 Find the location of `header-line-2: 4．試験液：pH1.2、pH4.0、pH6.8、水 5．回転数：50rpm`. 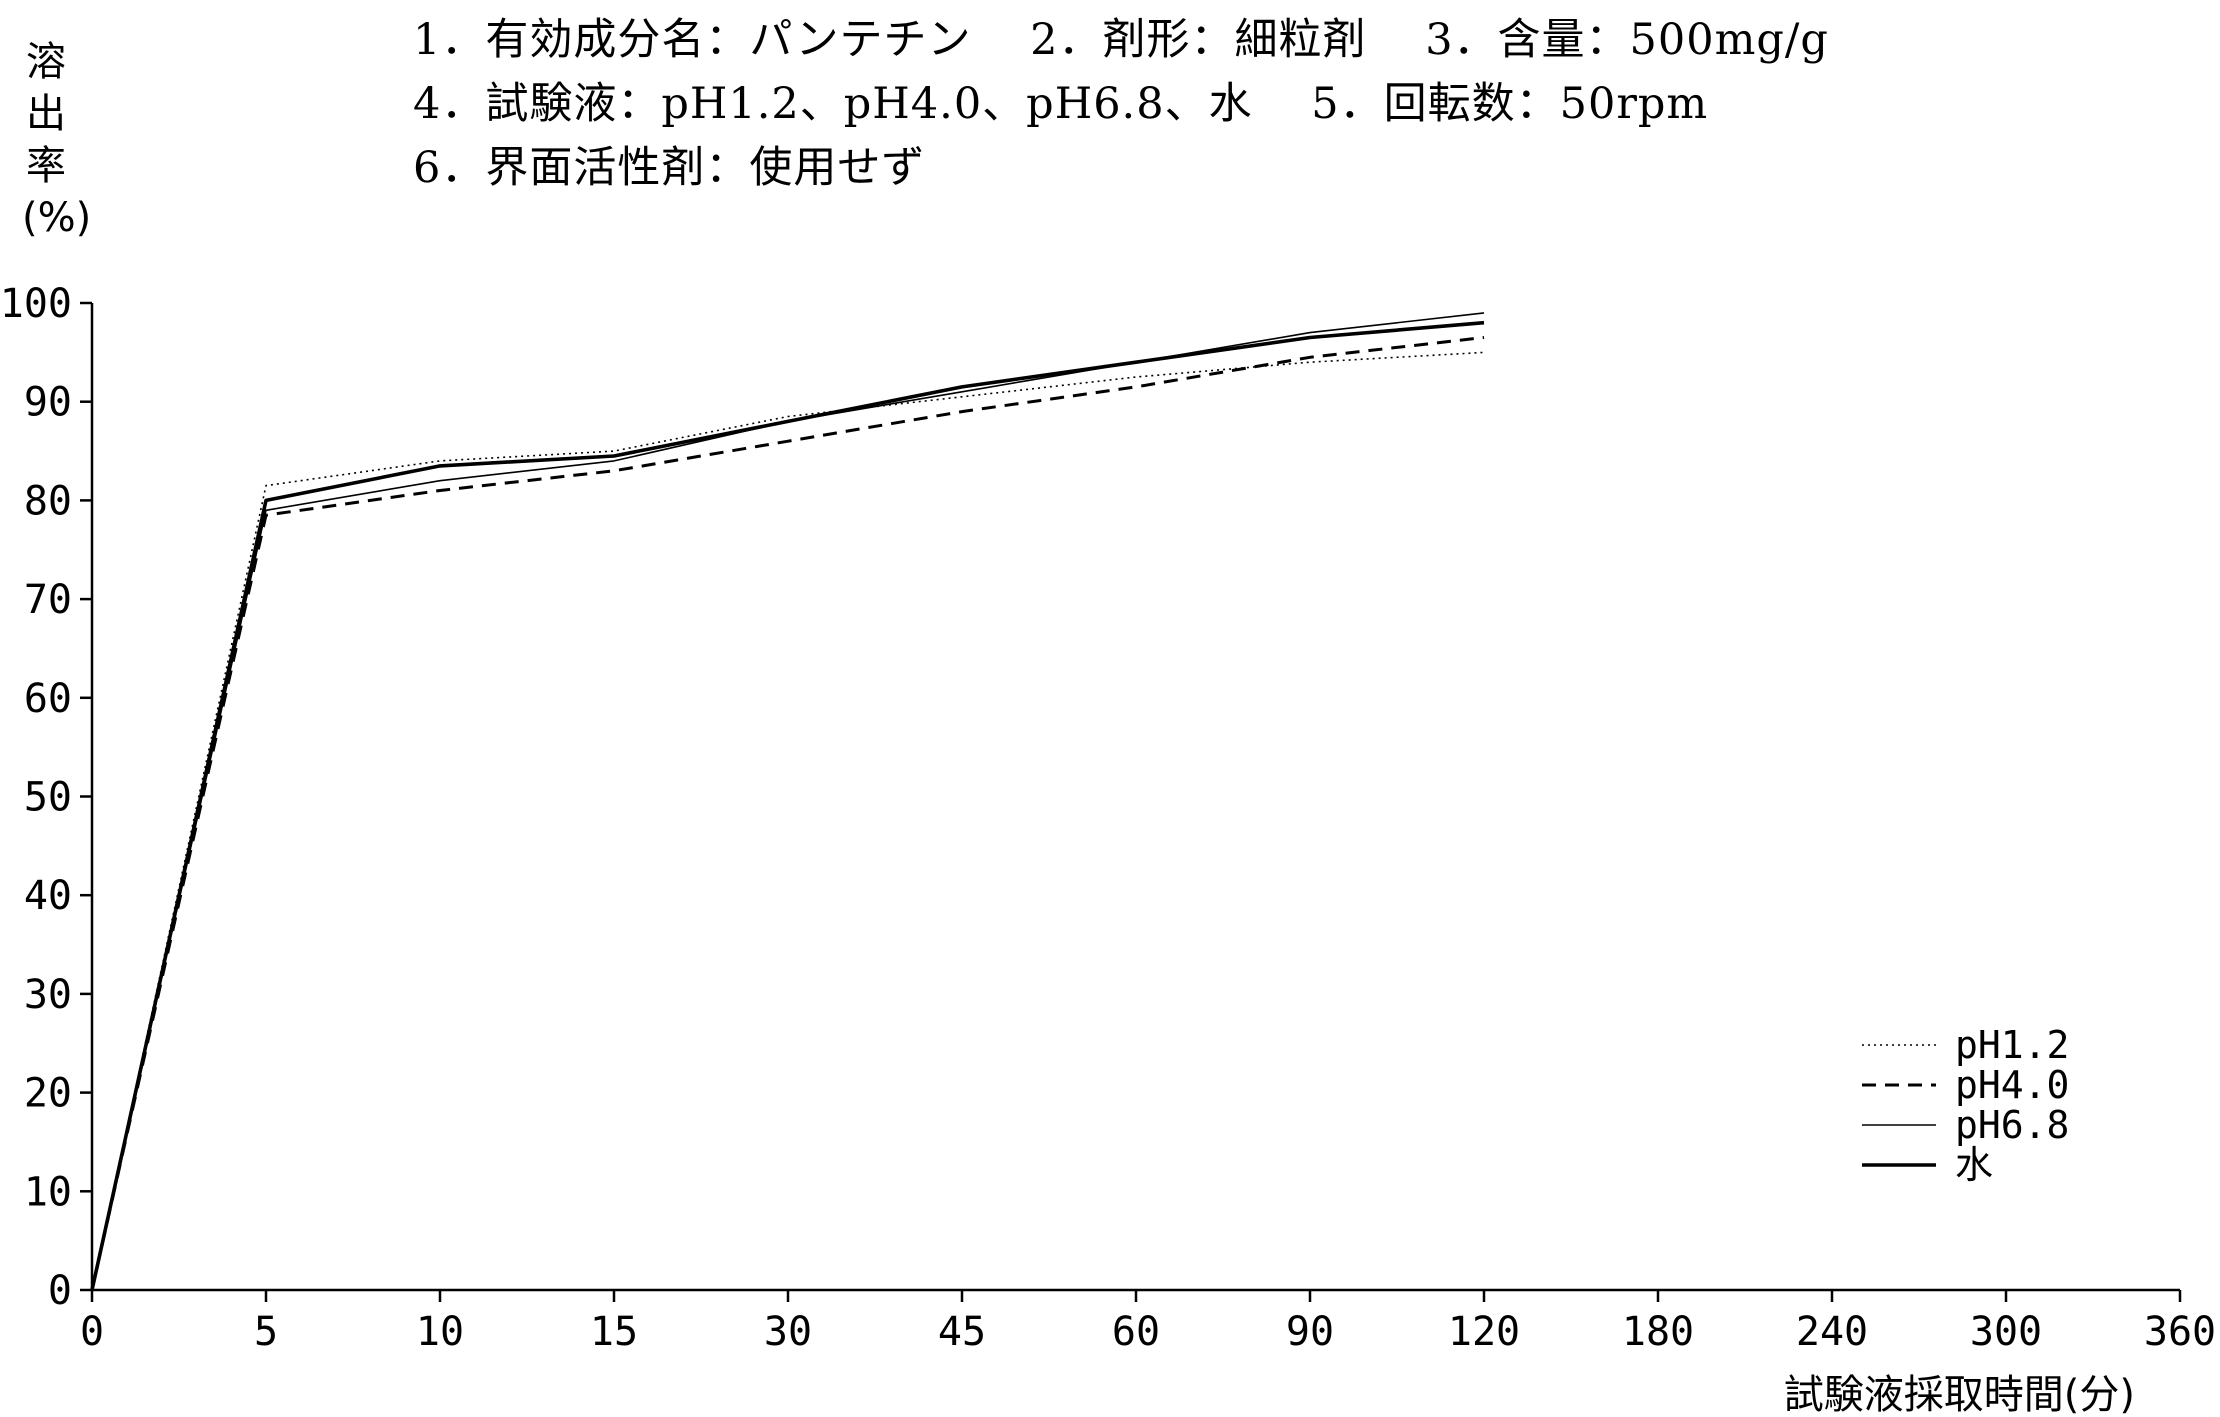

header-line-2: 4．試験液：pH1.2、pH4.0、pH6.8、水 5．回転数：50rpm is located at coordinates (1061, 104).